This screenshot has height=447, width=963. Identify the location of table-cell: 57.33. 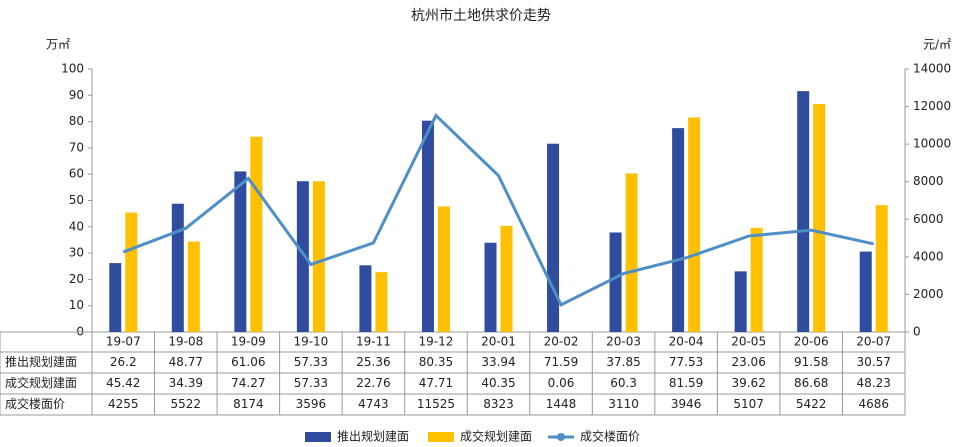
(311, 383).